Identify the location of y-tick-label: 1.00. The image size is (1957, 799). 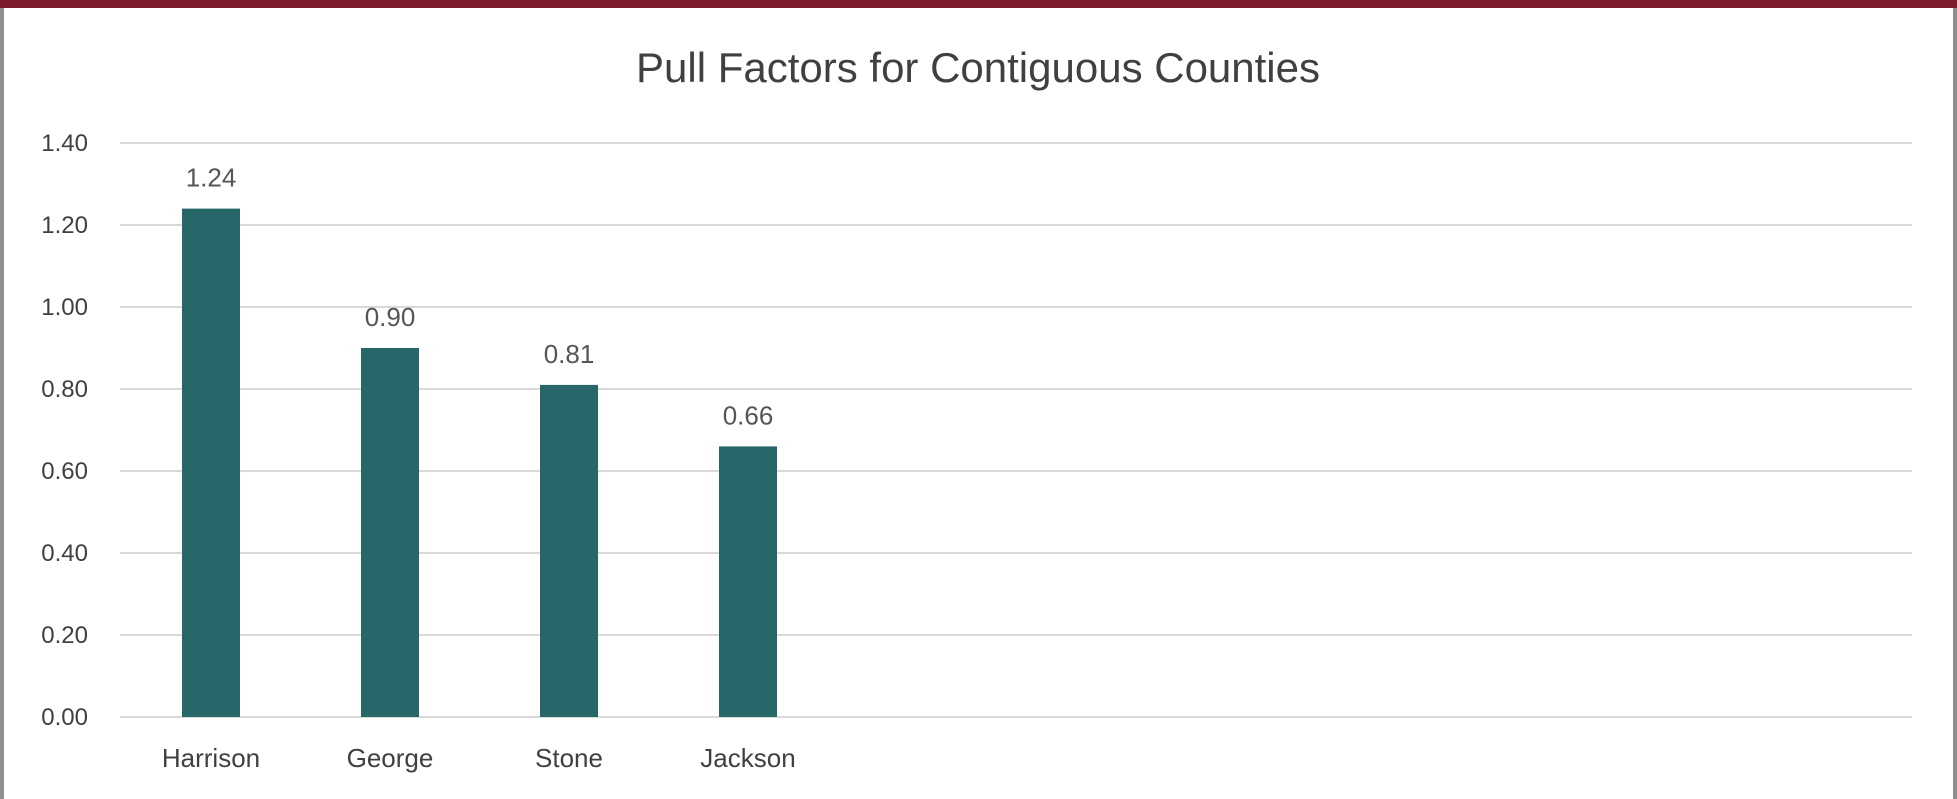
(64, 307).